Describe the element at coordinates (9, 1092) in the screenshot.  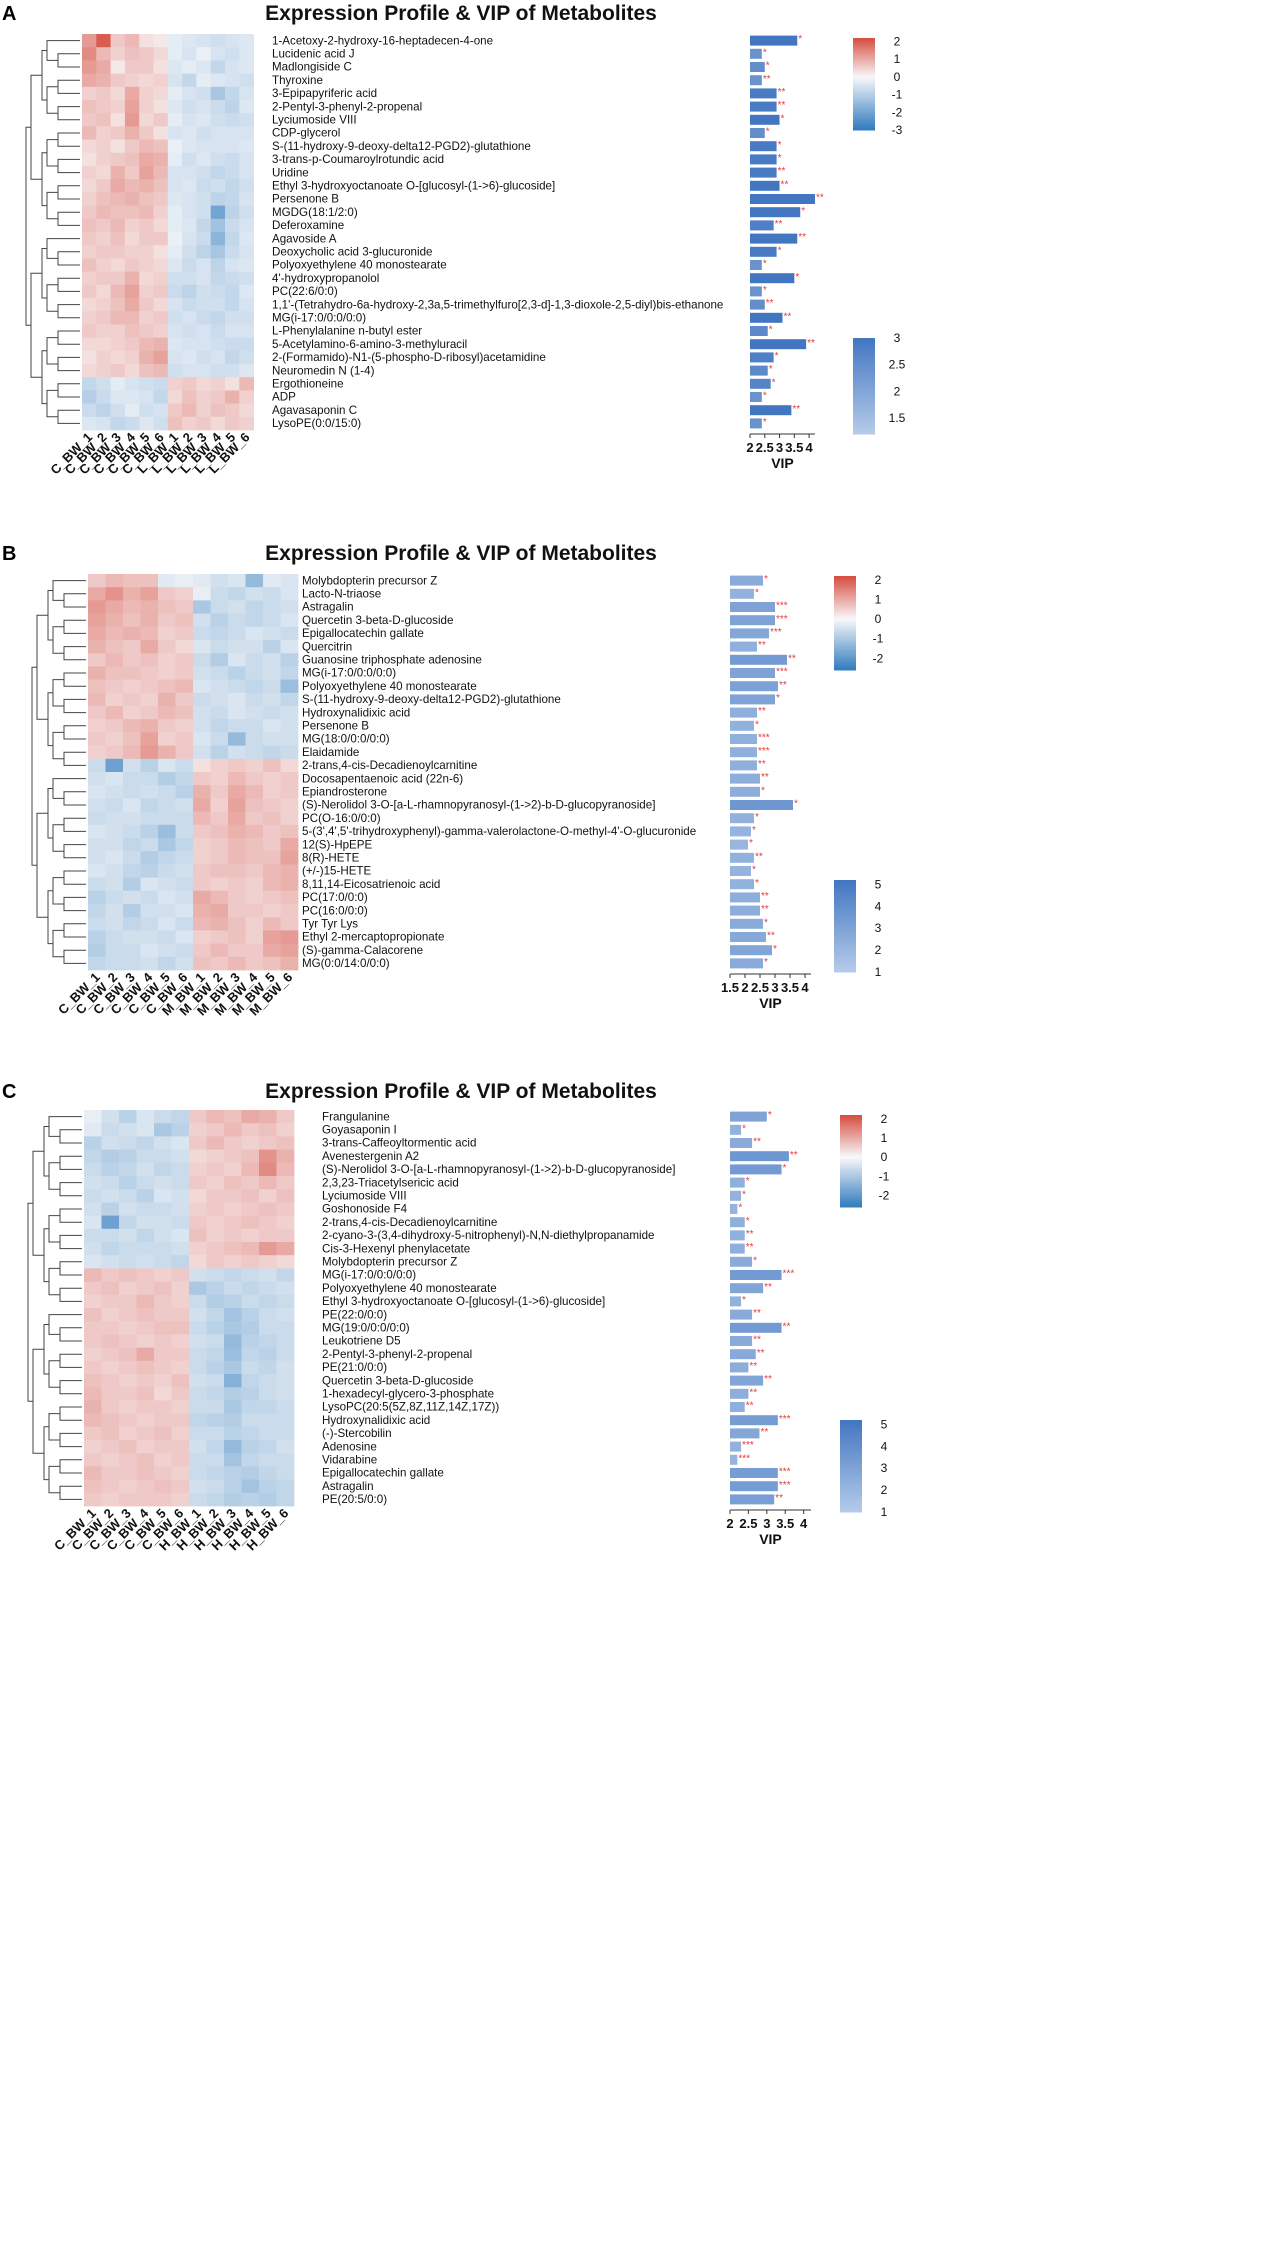
I see `panel-label: C` at that location.